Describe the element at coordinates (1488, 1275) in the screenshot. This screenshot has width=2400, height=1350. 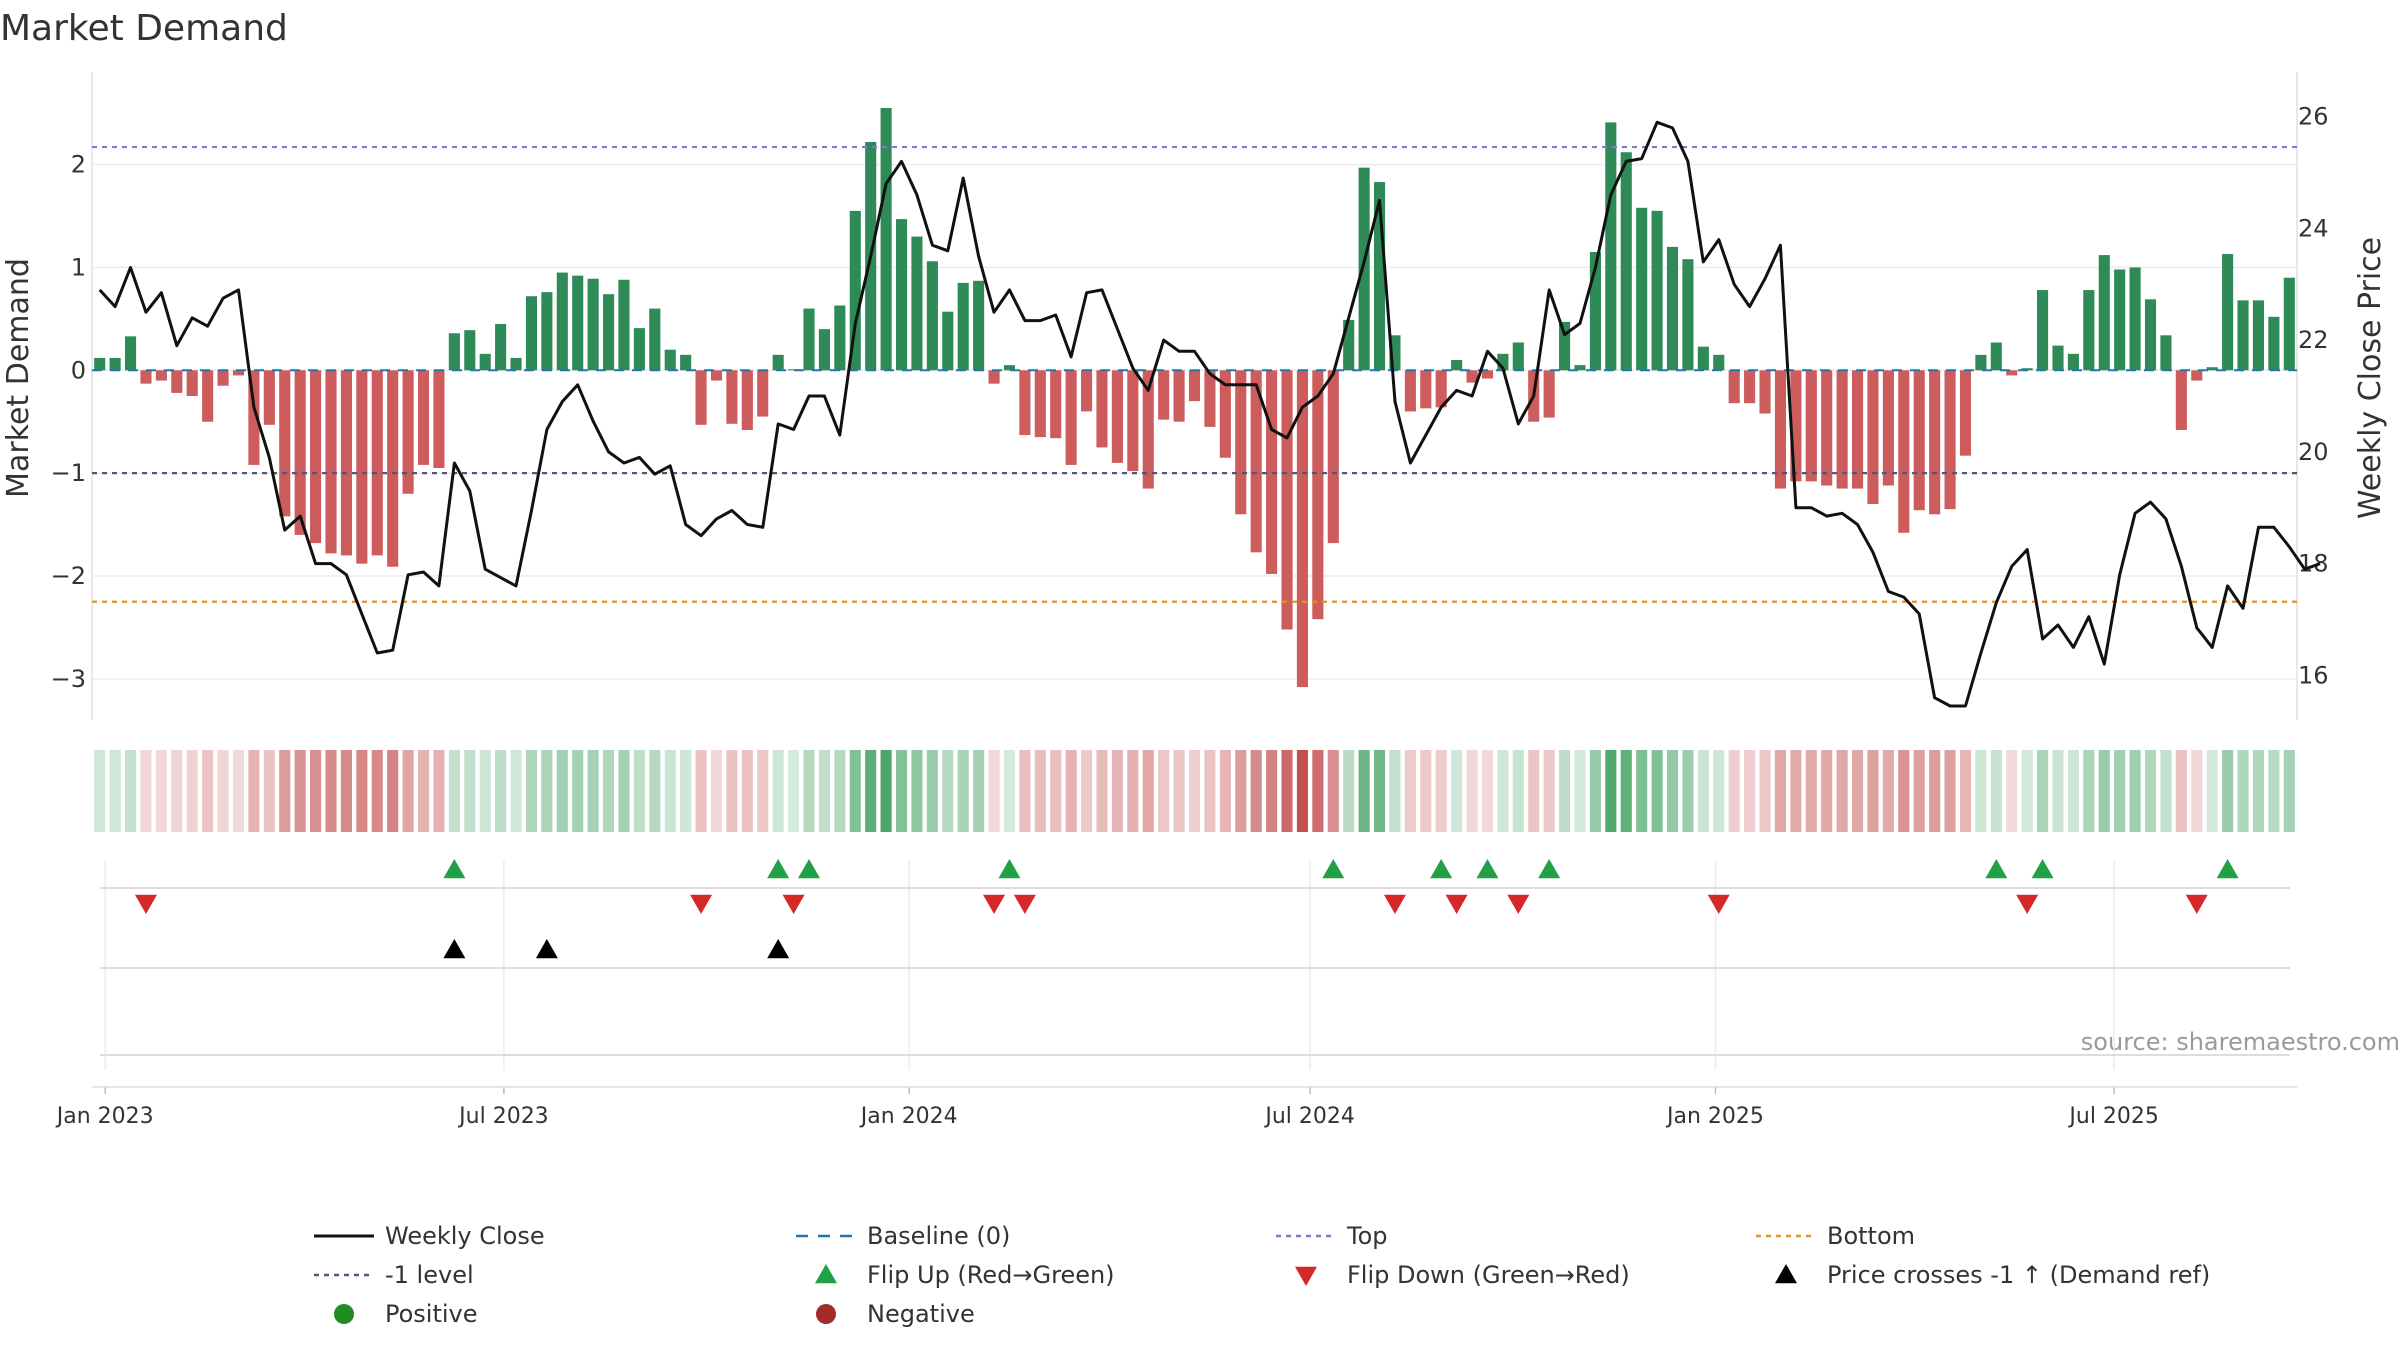
I see `legend-label: Flip Down (Green→Red)` at that location.